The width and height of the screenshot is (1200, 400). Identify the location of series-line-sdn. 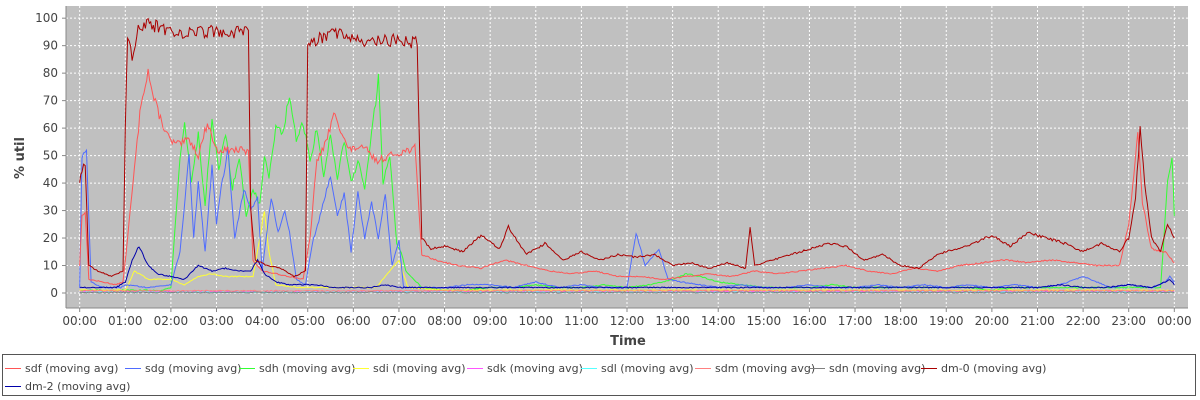
(627, 292).